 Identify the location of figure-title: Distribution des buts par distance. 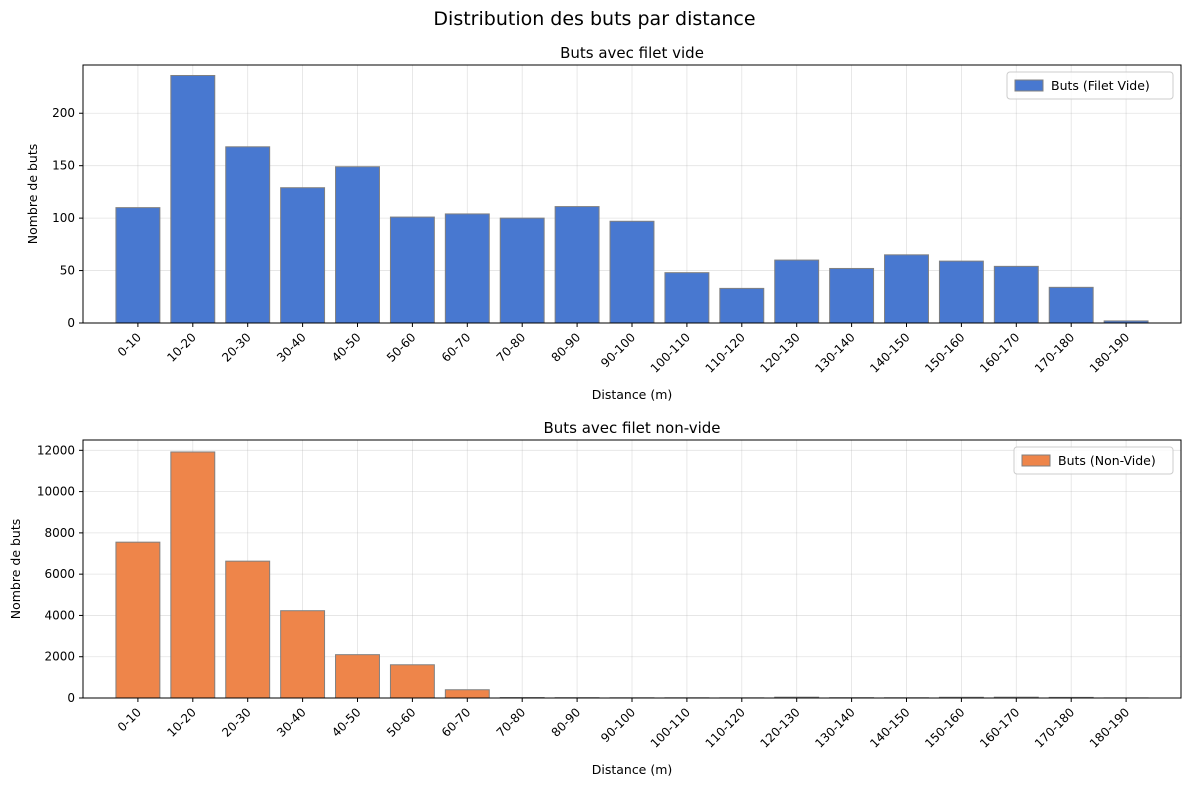
(594, 19).